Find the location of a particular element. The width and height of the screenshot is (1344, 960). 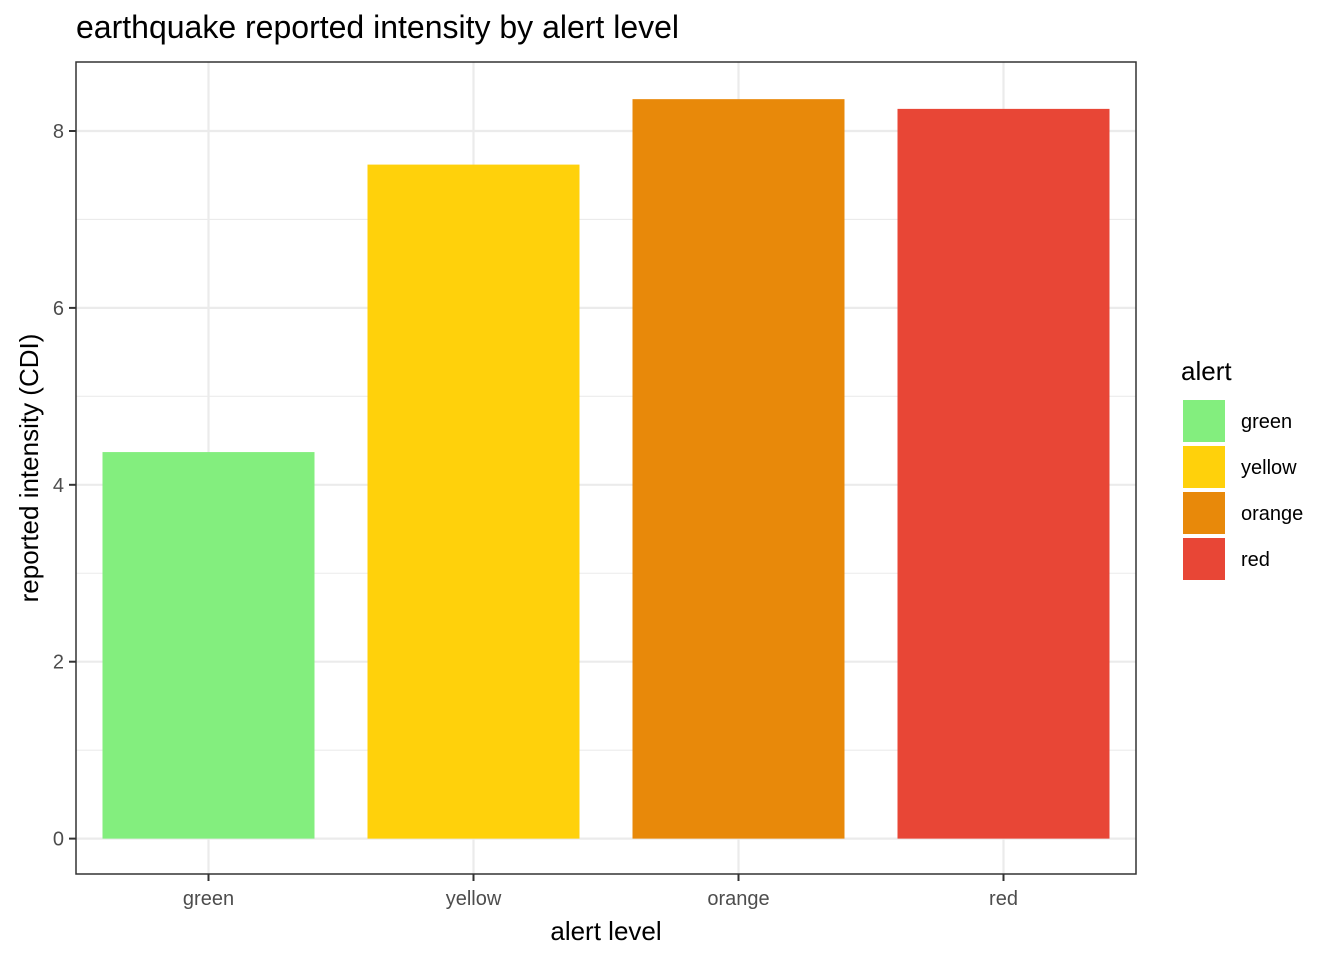

bar-red is located at coordinates (1003, 473).